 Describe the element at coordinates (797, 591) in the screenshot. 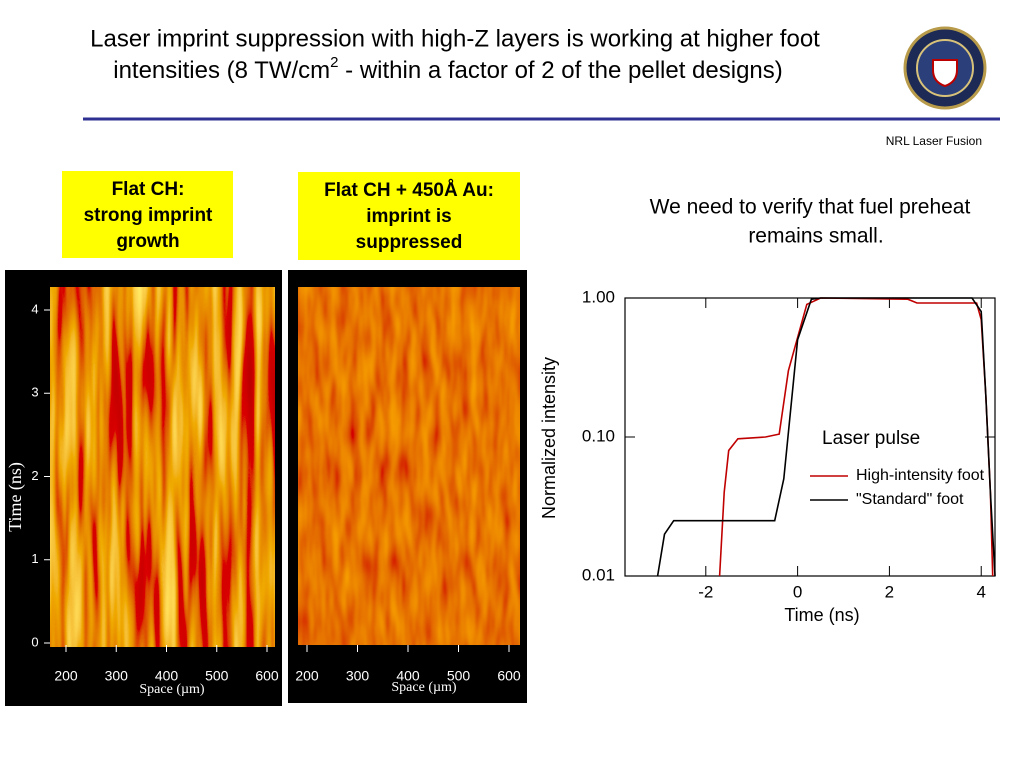

I see `x-tick-label: 0` at that location.